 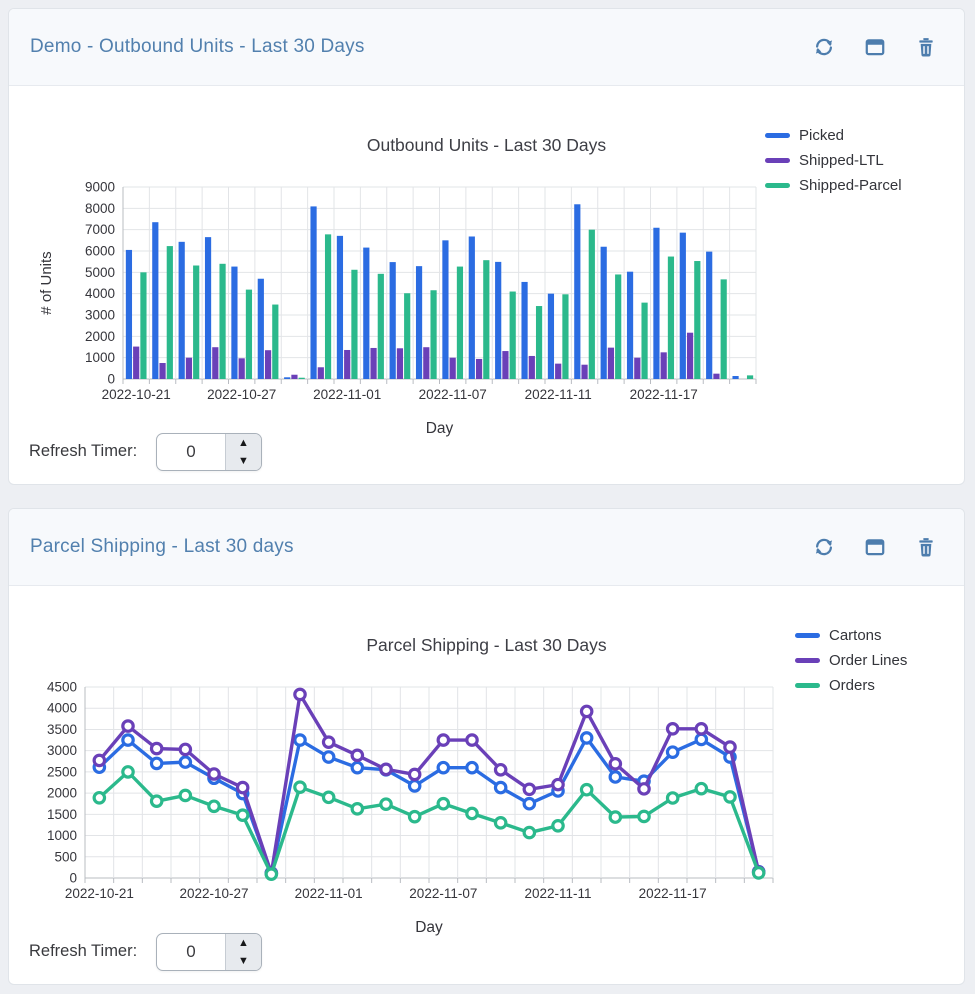 What do you see at coordinates (62, 835) in the screenshot?
I see `y-tick-label: 1000` at bounding box center [62, 835].